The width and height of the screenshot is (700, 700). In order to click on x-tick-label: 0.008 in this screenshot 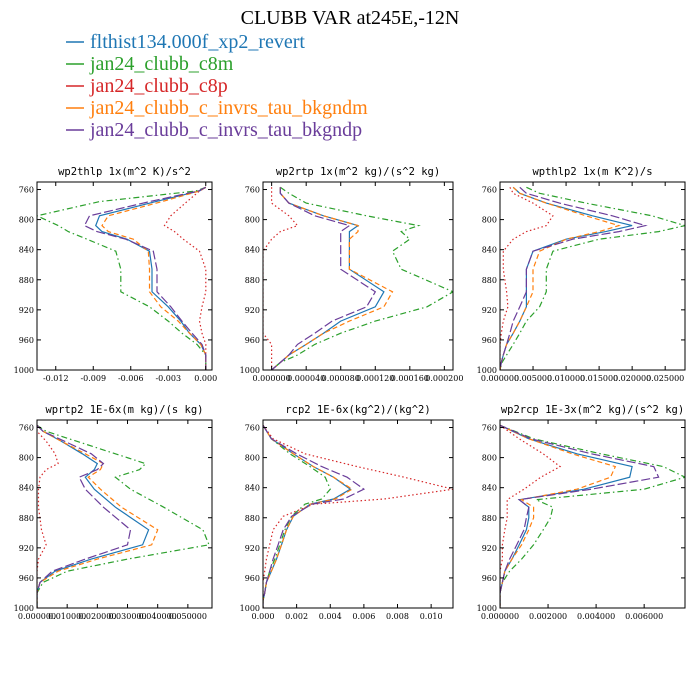, I will do `click(397, 616)`.